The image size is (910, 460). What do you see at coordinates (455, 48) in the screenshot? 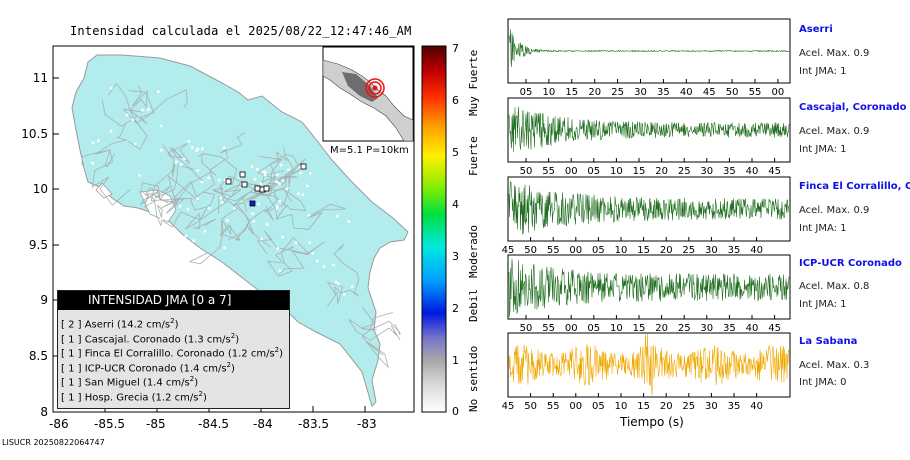
I see `colorbar-tick: 7` at bounding box center [455, 48].